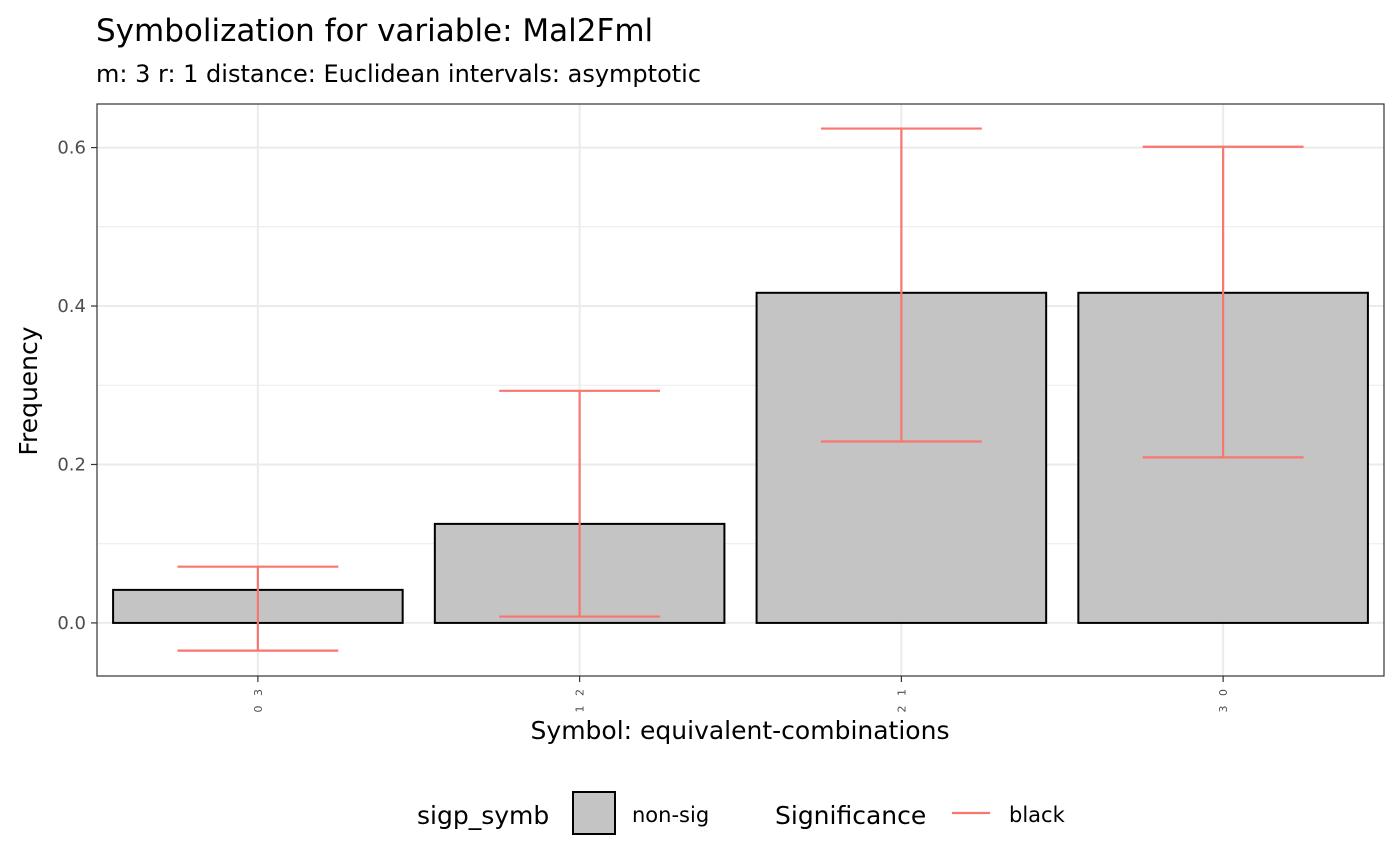 The height and width of the screenshot is (866, 1400). I want to click on legend-fill-title: sigp_symb, so click(483, 815).